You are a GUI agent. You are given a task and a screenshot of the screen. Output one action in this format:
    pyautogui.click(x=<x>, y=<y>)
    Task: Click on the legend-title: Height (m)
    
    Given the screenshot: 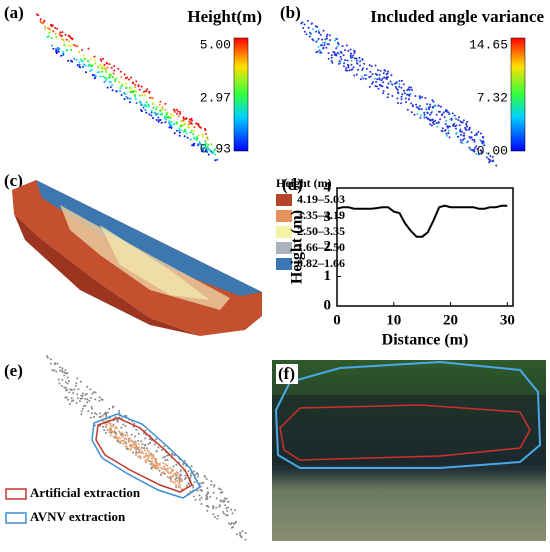 What is the action you would take?
    pyautogui.click(x=304, y=183)
    